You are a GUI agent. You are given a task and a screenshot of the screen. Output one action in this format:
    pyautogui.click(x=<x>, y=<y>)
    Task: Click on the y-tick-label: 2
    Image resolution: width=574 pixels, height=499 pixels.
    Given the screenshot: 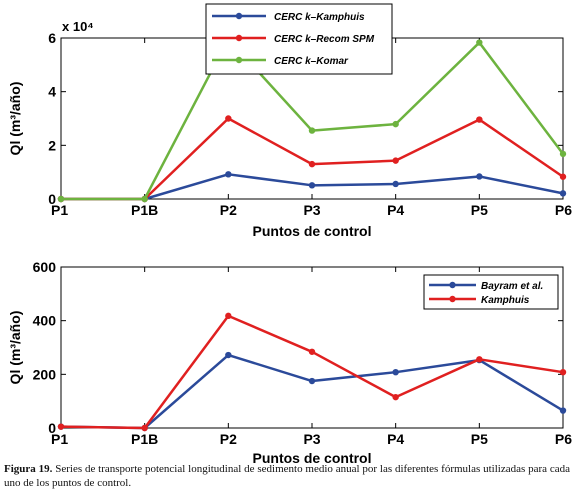 What is the action you would take?
    pyautogui.click(x=52, y=145)
    